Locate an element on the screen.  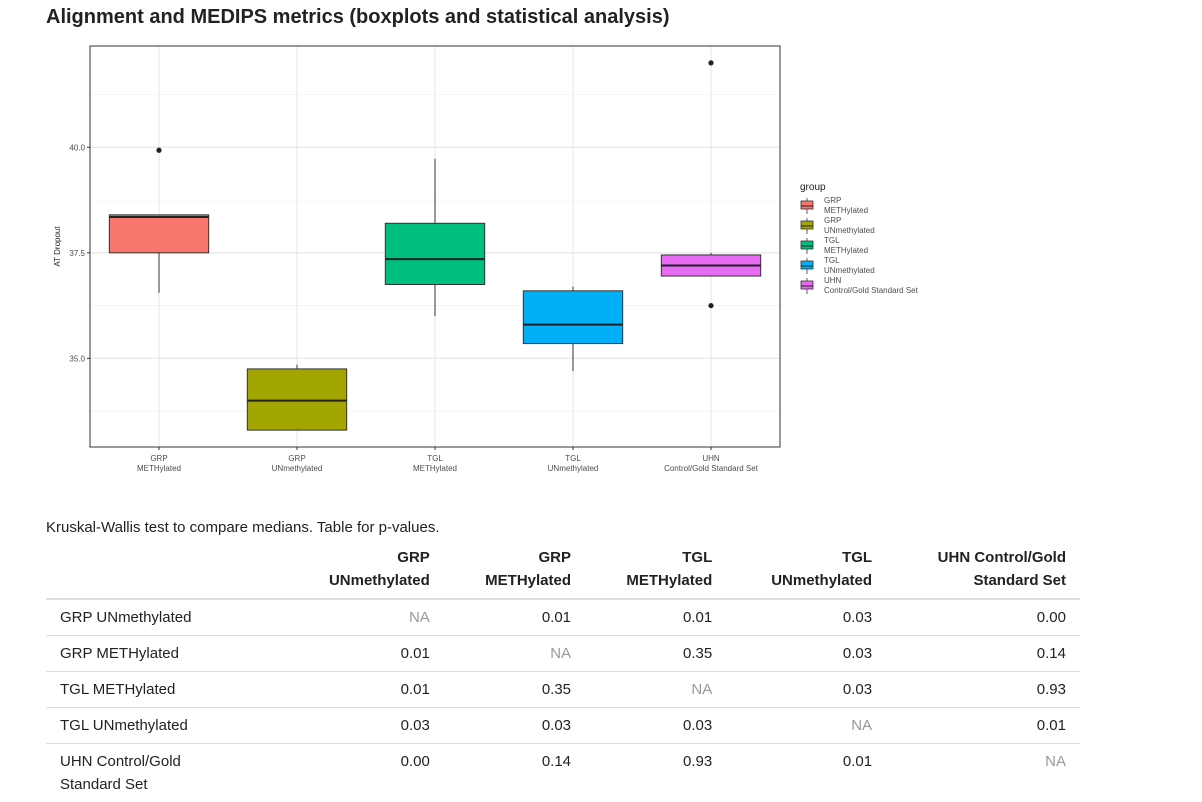
row-label: TGL METHylated is located at coordinates (165, 690).